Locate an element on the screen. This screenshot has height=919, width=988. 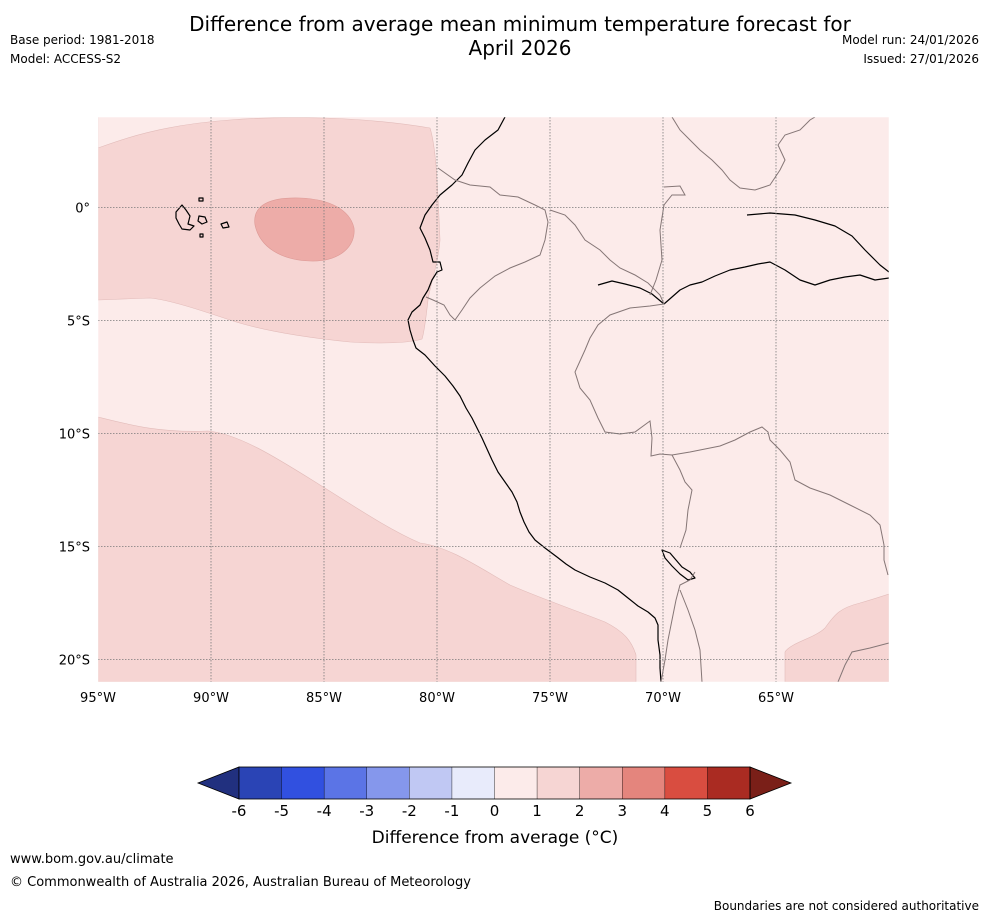
colorbar-tick: 6 is located at coordinates (750, 811).